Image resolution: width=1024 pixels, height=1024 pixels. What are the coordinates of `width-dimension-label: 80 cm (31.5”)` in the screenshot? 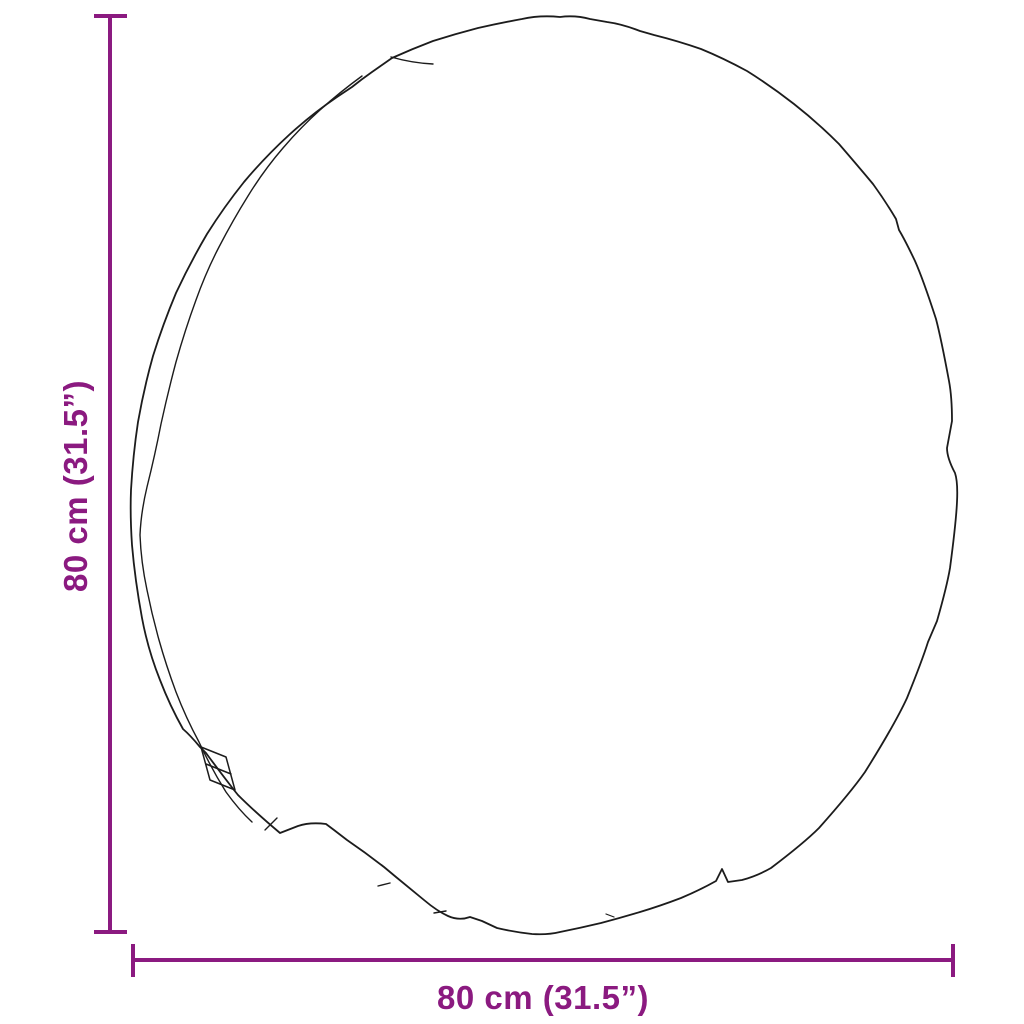 It's located at (543, 997).